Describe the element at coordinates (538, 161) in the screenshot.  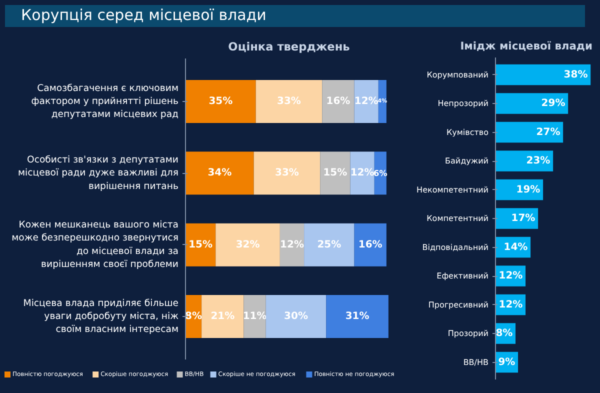
I see `data-label: 23%` at that location.